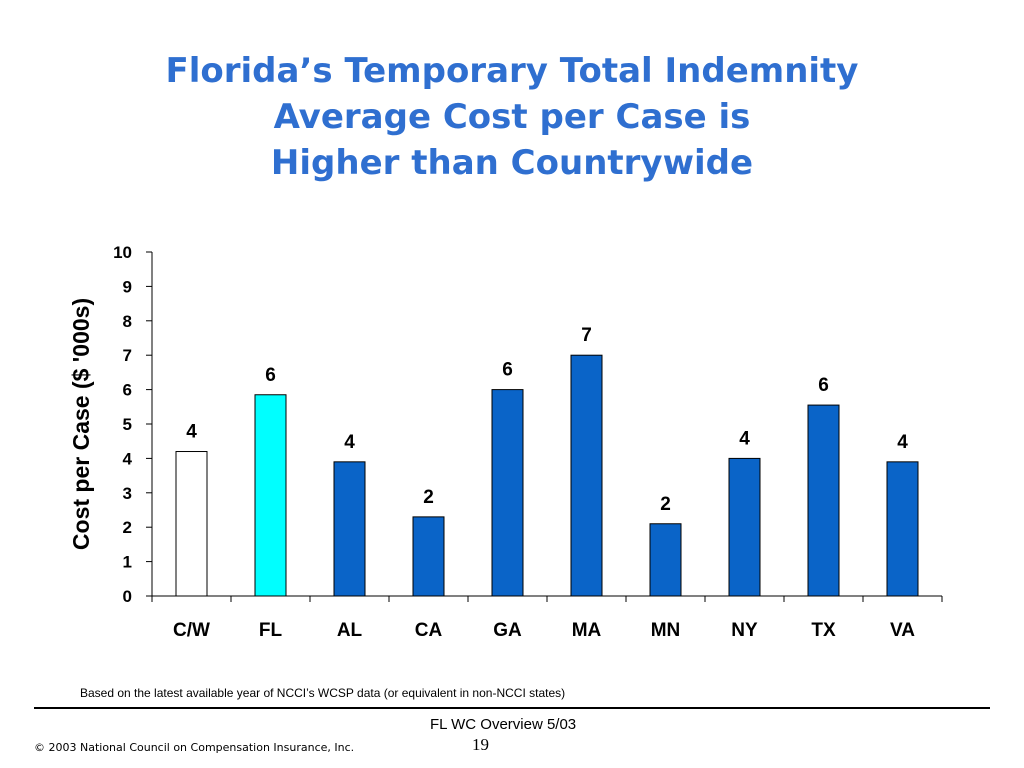 The image size is (1024, 768). I want to click on bar-tx, so click(823, 500).